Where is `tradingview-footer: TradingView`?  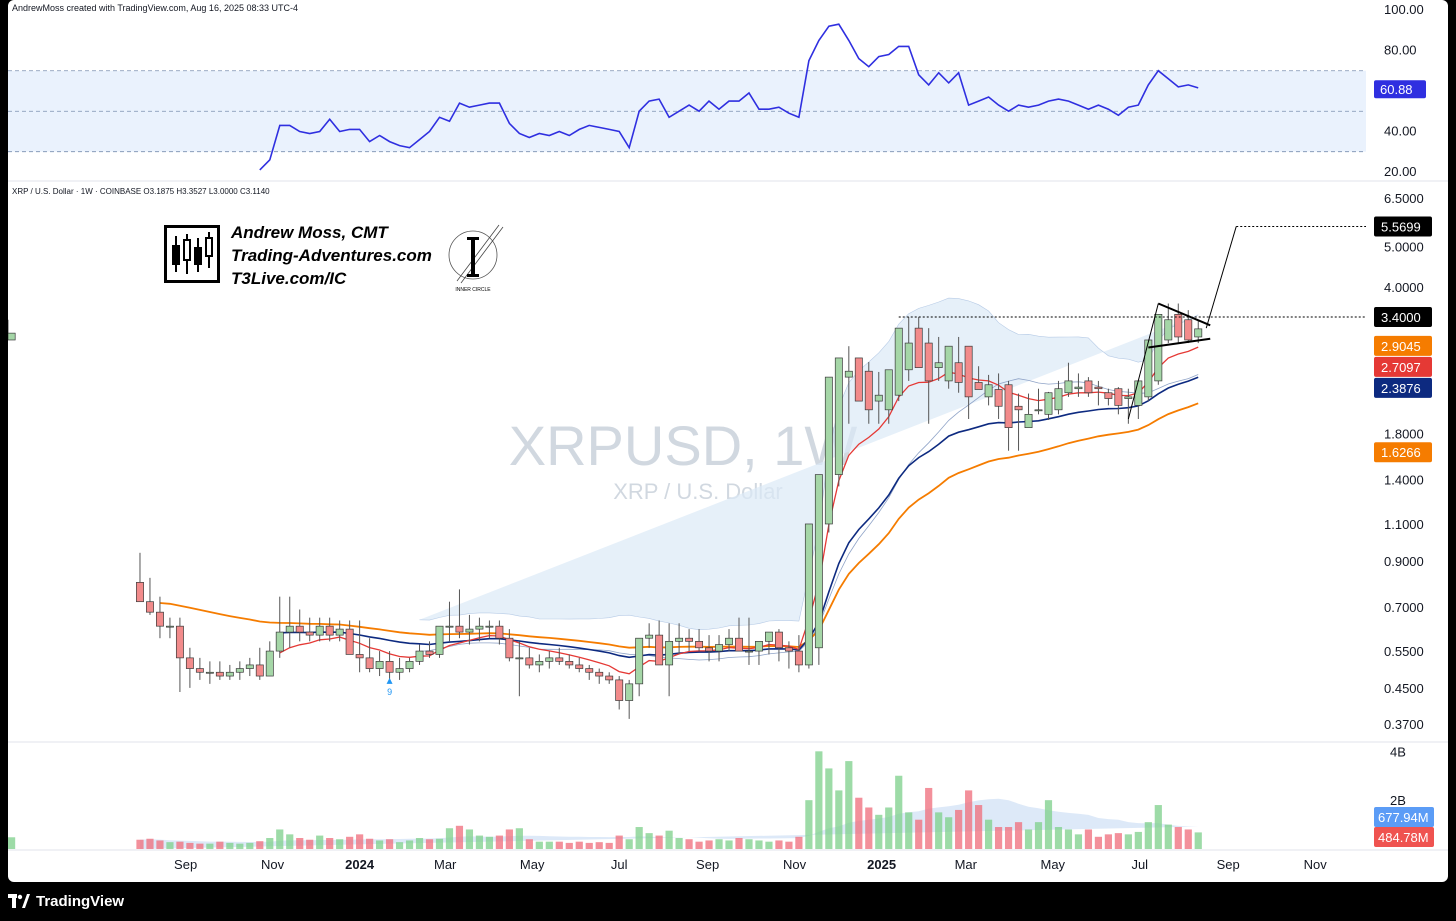 tradingview-footer: TradingView is located at coordinates (66, 901).